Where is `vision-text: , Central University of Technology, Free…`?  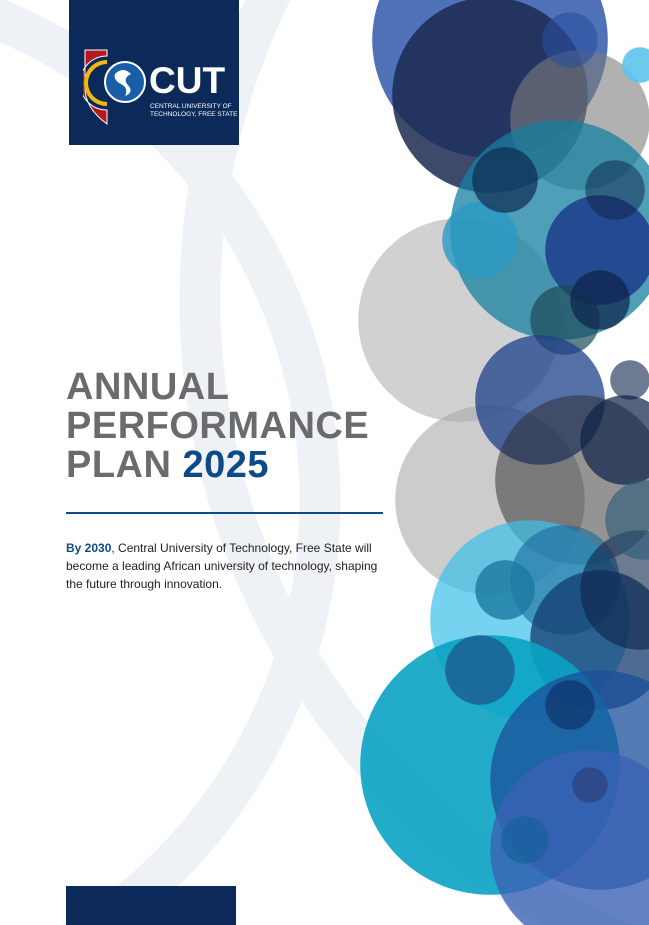
vision-text: , Central University of Technology, Free… is located at coordinates (222, 566).